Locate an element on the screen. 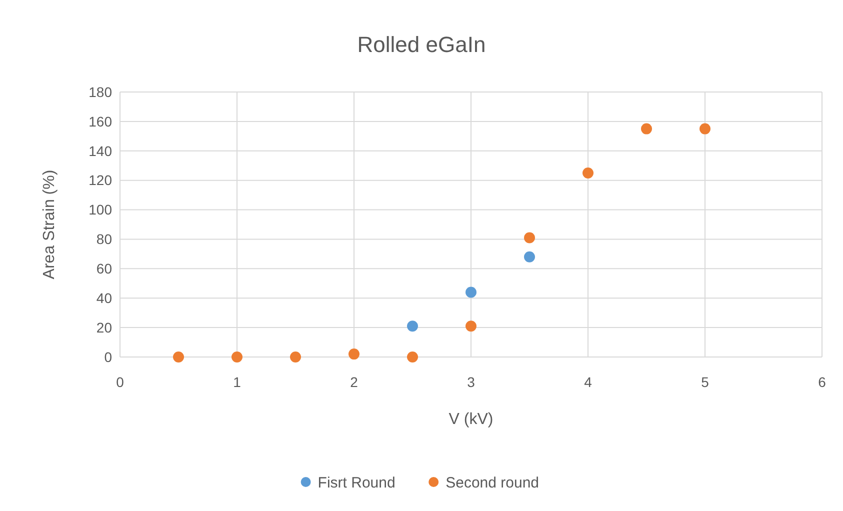 This screenshot has width=843, height=511. y-axis-title: Area Strain (%) is located at coordinates (49, 225).